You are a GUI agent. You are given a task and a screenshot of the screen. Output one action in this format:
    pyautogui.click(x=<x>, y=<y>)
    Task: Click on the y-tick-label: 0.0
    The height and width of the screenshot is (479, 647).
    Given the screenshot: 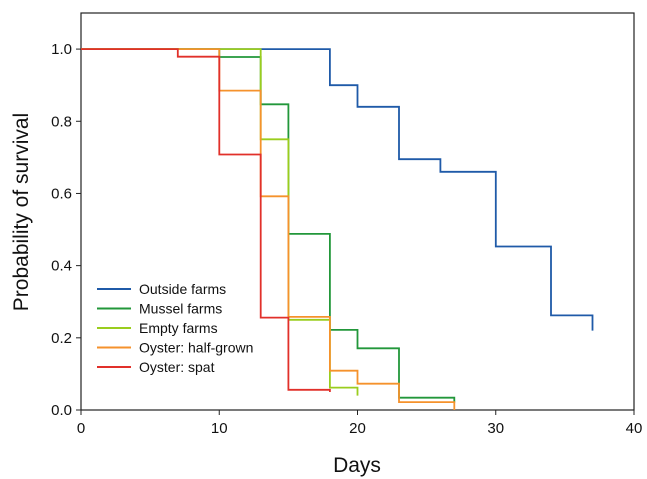 What is the action you would take?
    pyautogui.click(x=61, y=410)
    